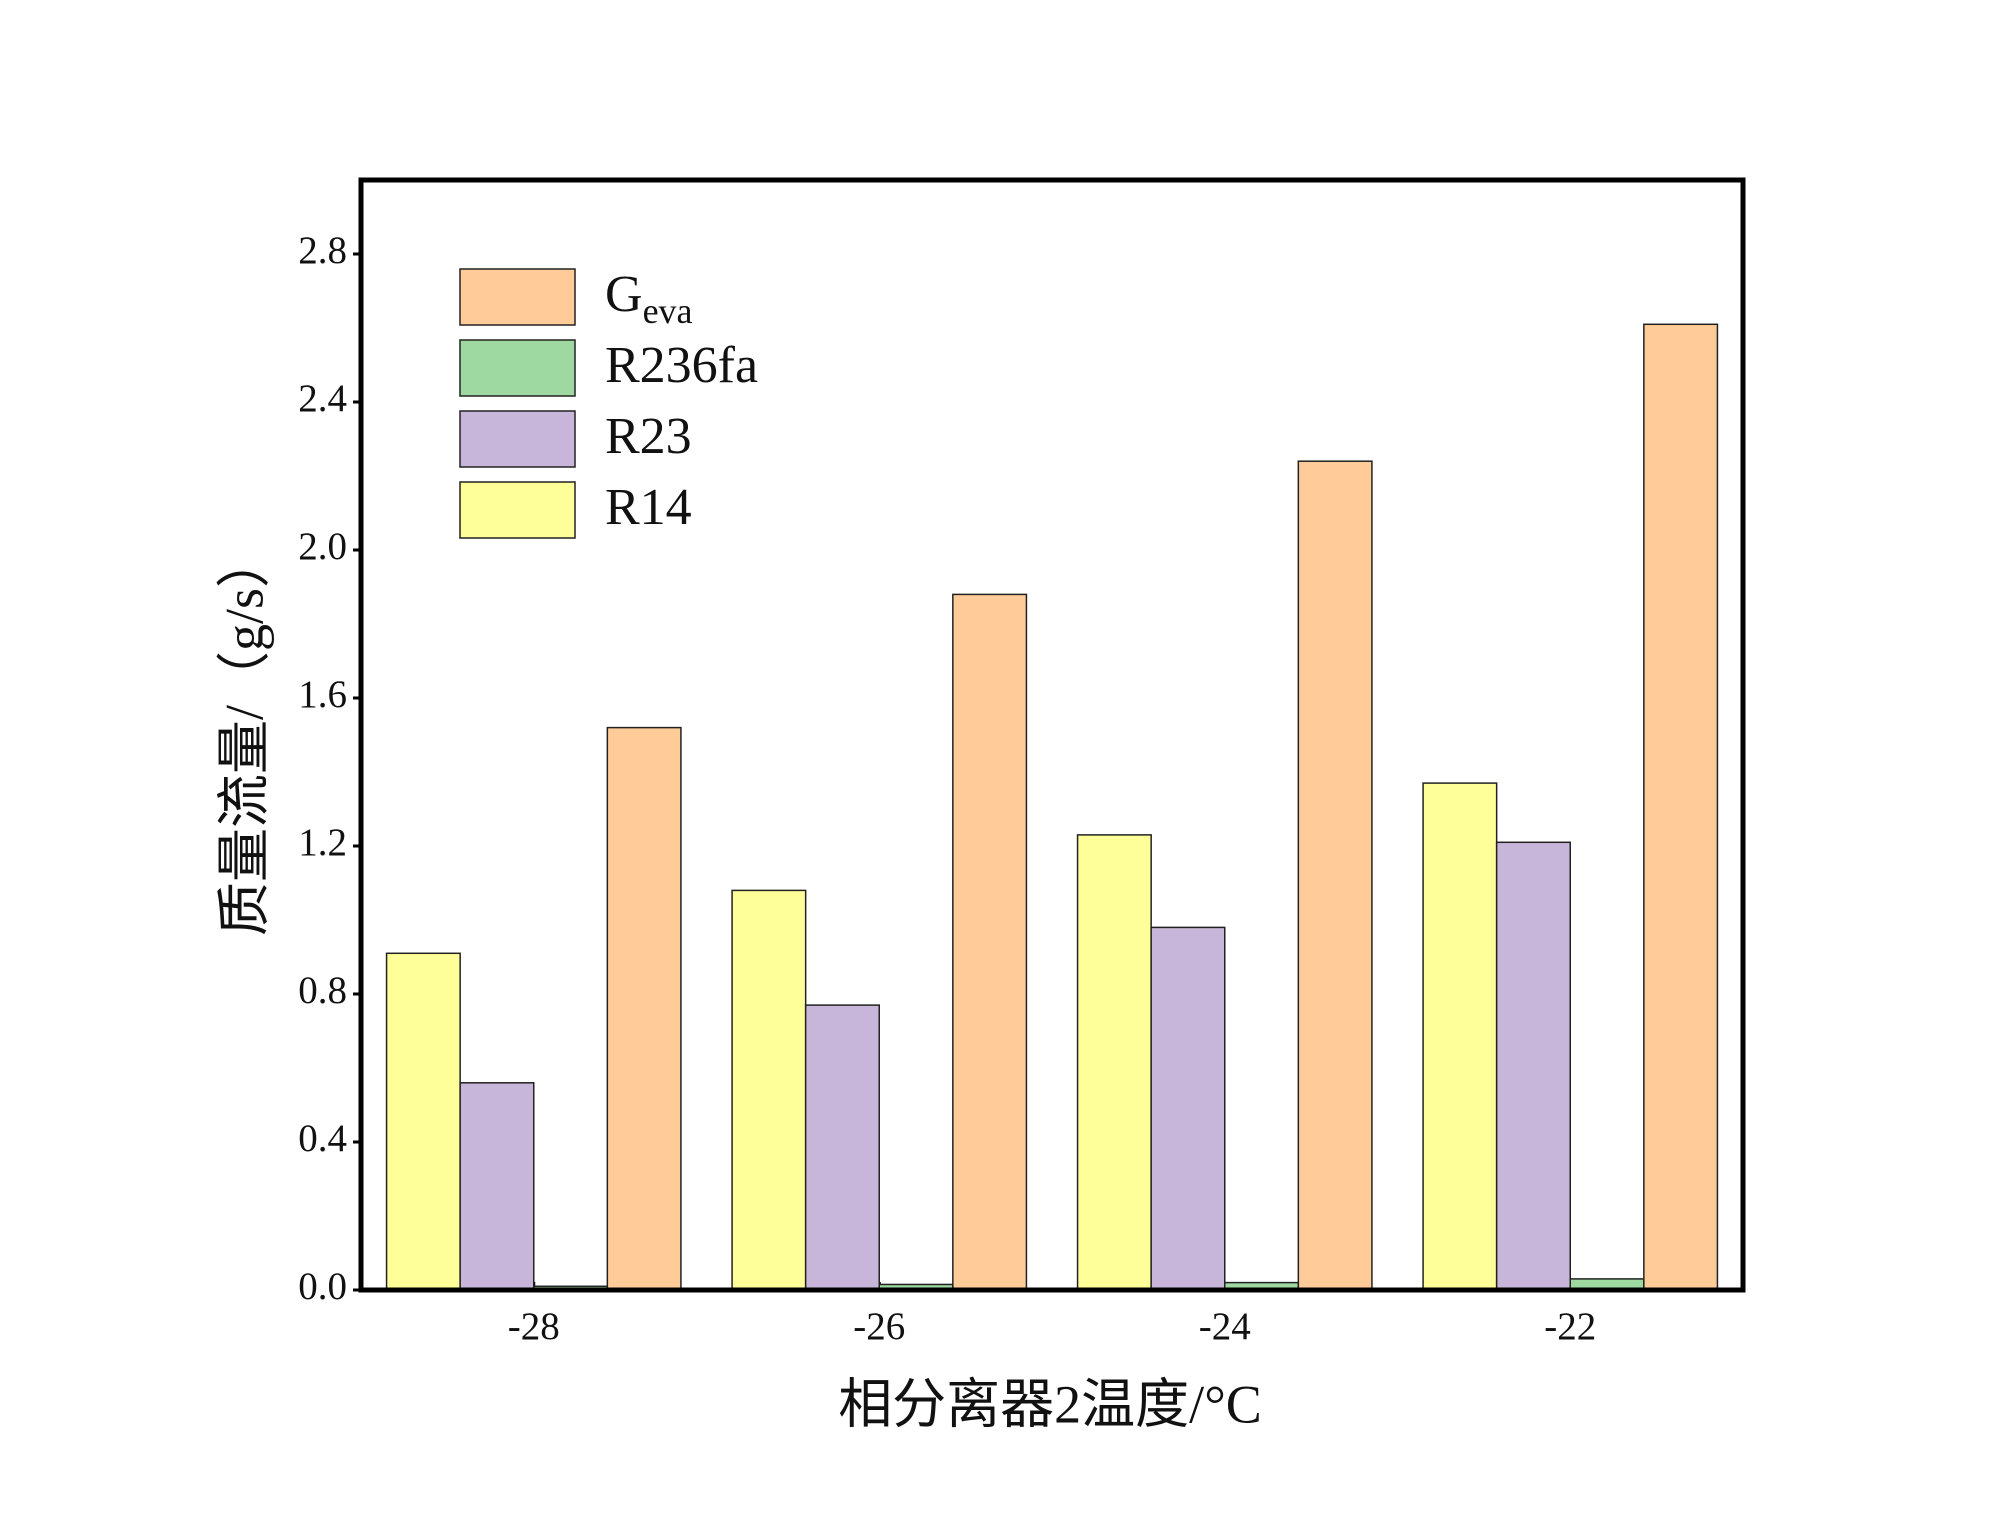 This screenshot has width=2000, height=1532. What do you see at coordinates (1050, 1404) in the screenshot?
I see `x-axis-title: 相分离器2温度/°C` at bounding box center [1050, 1404].